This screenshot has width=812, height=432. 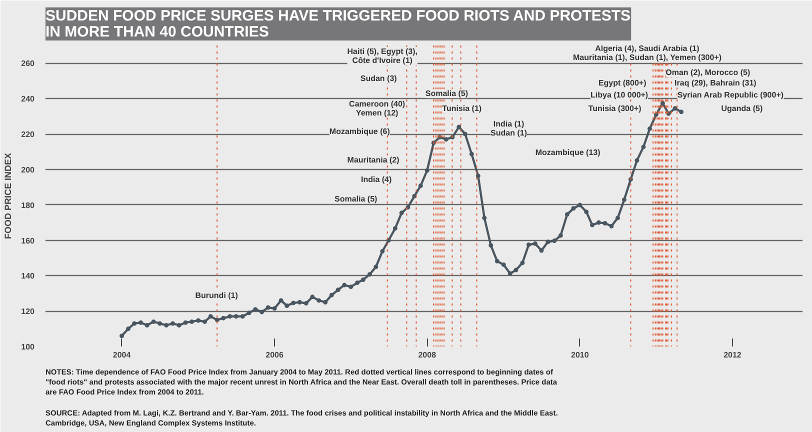 What do you see at coordinates (730, 95) in the screenshot?
I see `annotation: Syrian Arab Republic (900+)` at bounding box center [730, 95].